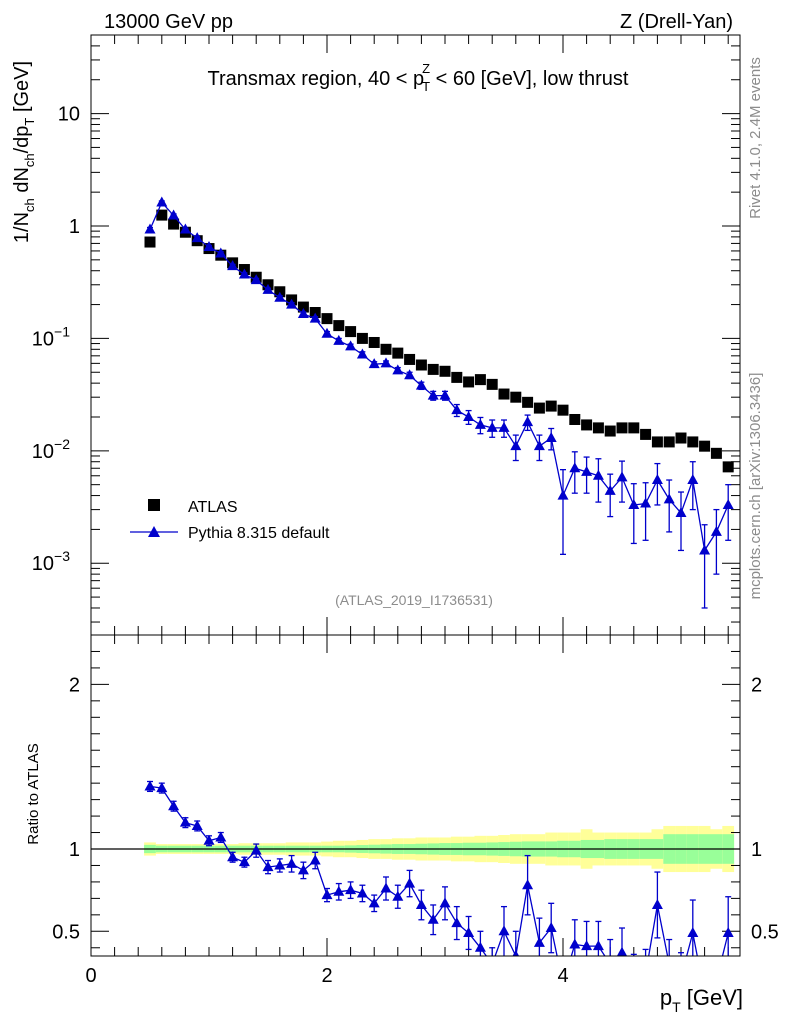 The width and height of the screenshot is (786, 1024). Describe the element at coordinates (230, 520) in the screenshot. I see `legend: ATLAS Pythia 8.315 default` at that location.